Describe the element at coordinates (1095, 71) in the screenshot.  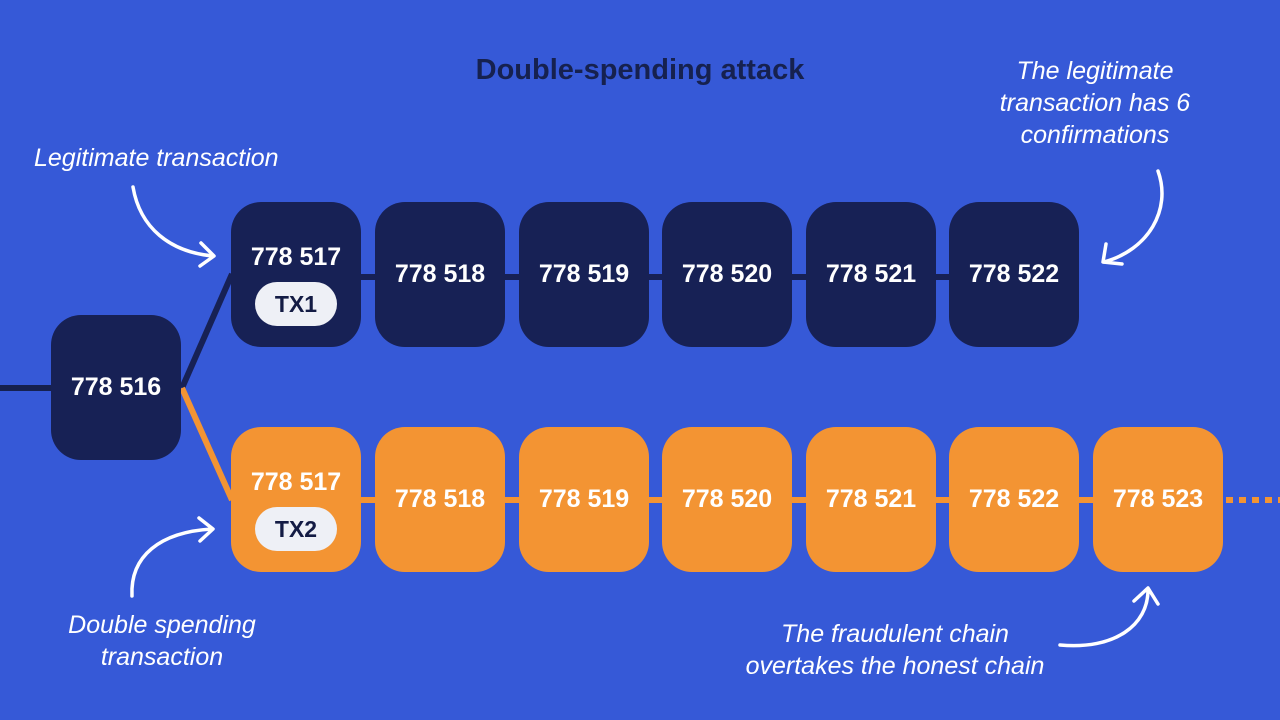
I see `note-line: The legitimate` at that location.